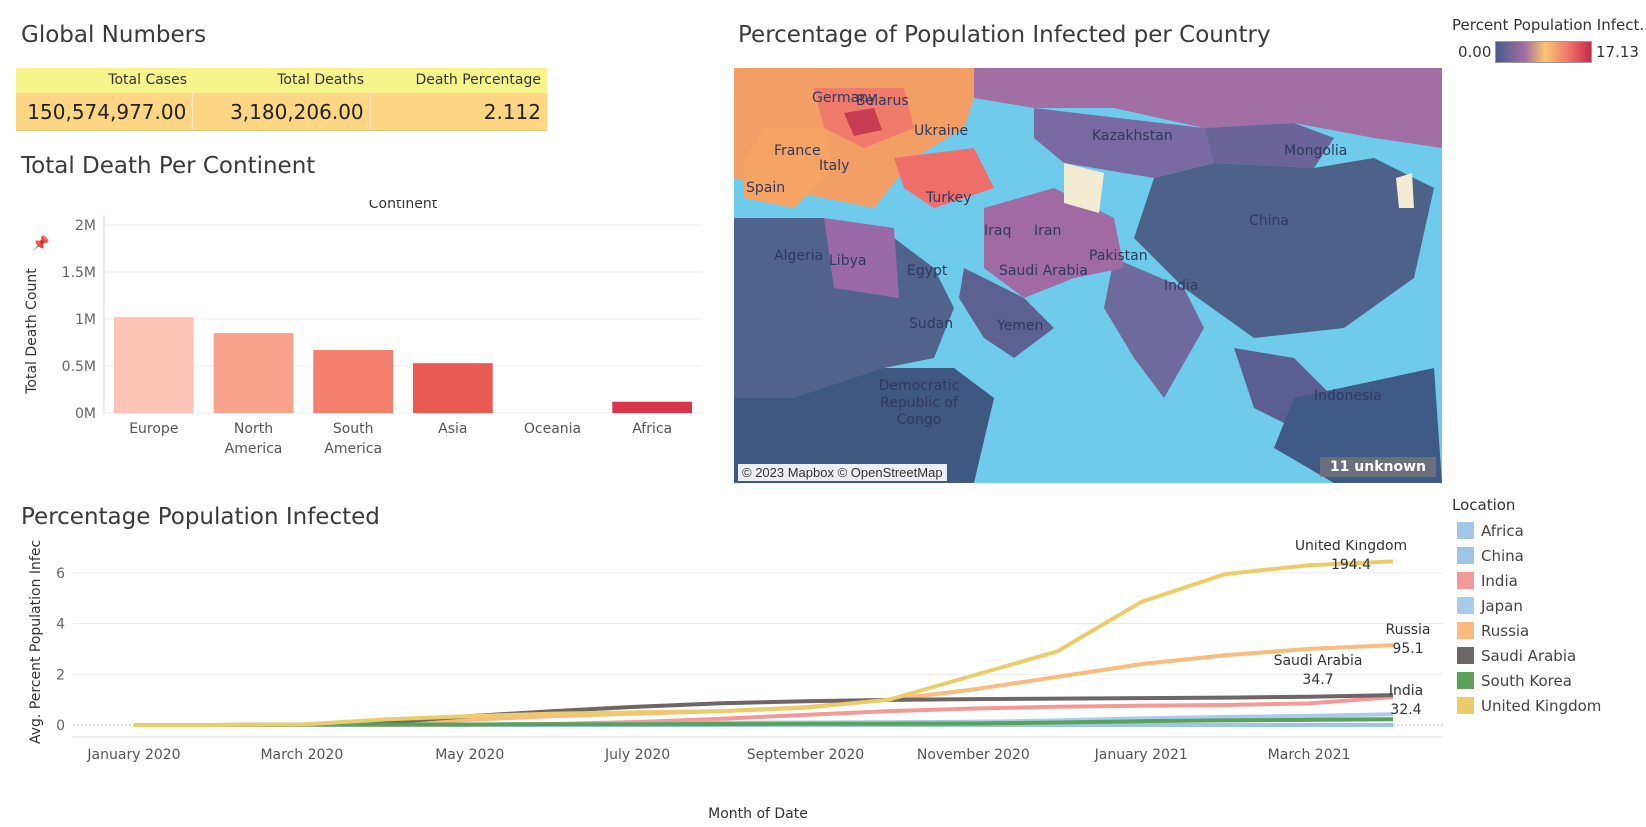  I want to click on total-deaths-value: 3,180,206.00, so click(282, 111).